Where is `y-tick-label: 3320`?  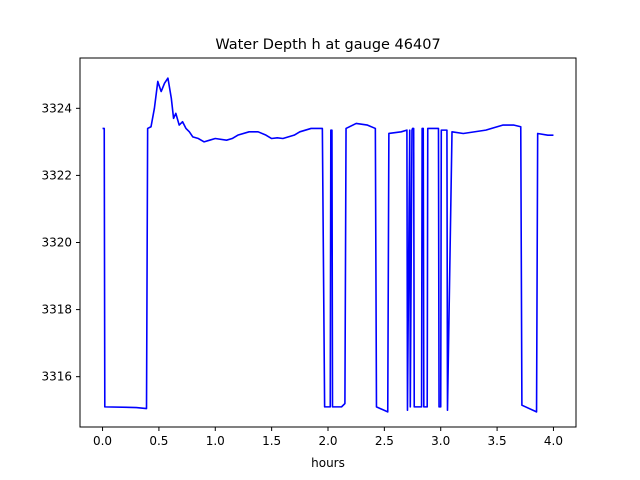 y-tick-label: 3320 is located at coordinates (56, 243).